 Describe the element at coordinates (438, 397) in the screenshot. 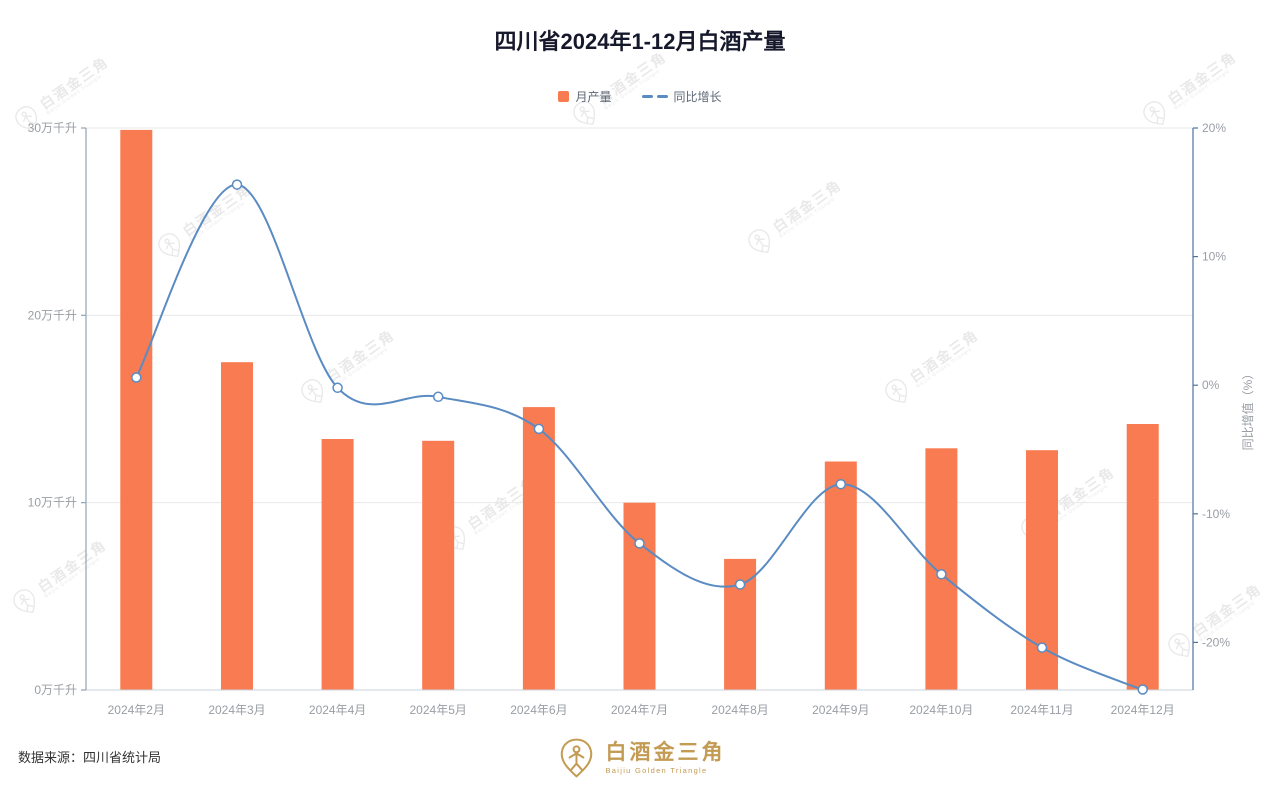

I see `yoy-point-2024年5月` at that location.